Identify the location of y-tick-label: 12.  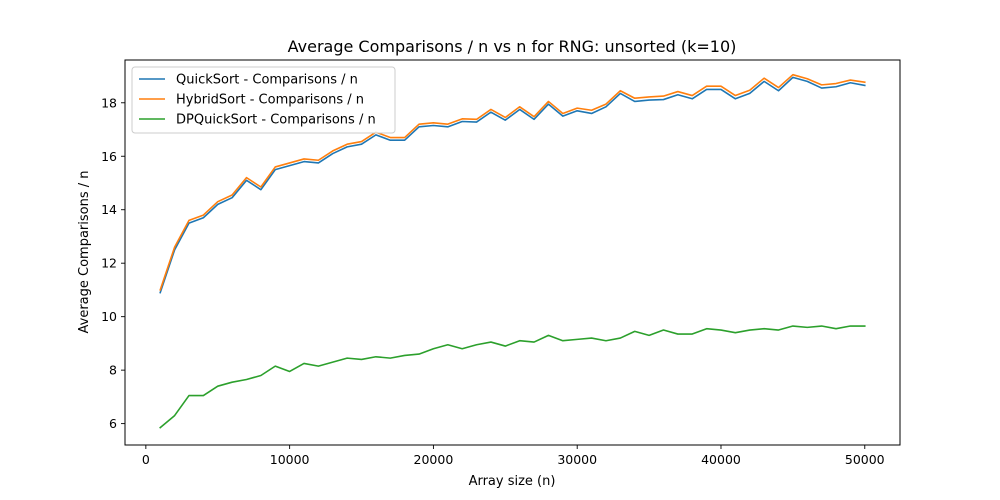
(109, 263).